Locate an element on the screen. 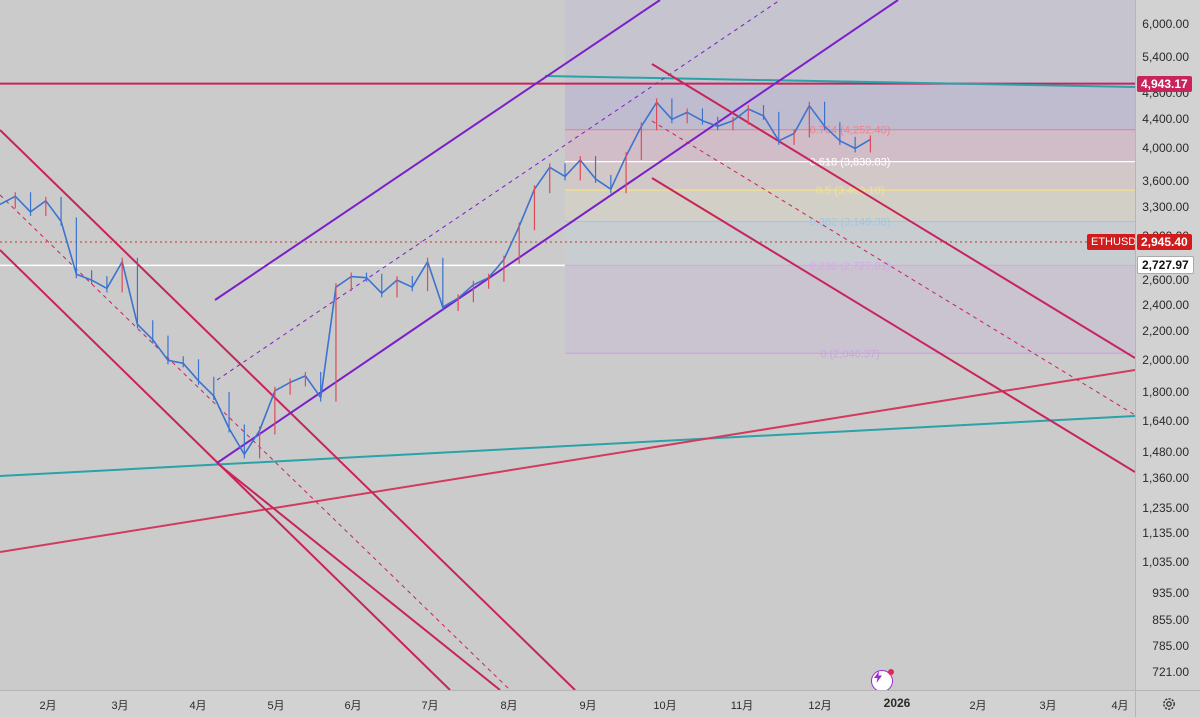 The height and width of the screenshot is (717, 1200). lightning-icon is located at coordinates (882, 679).